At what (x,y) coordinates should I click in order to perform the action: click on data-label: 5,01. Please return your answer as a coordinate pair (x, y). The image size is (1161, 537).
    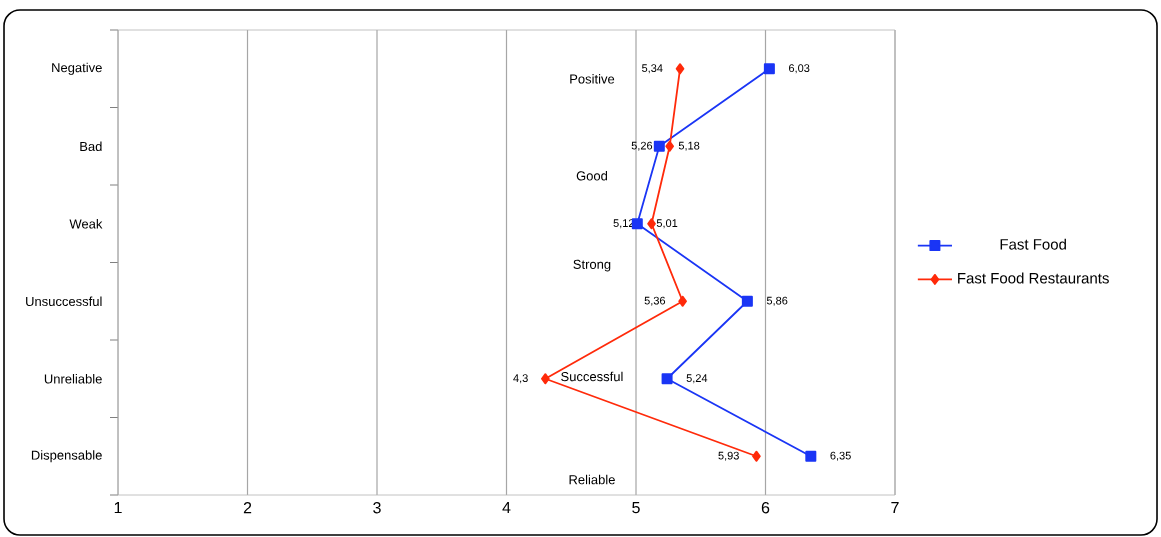
    Looking at the image, I should click on (667, 224).